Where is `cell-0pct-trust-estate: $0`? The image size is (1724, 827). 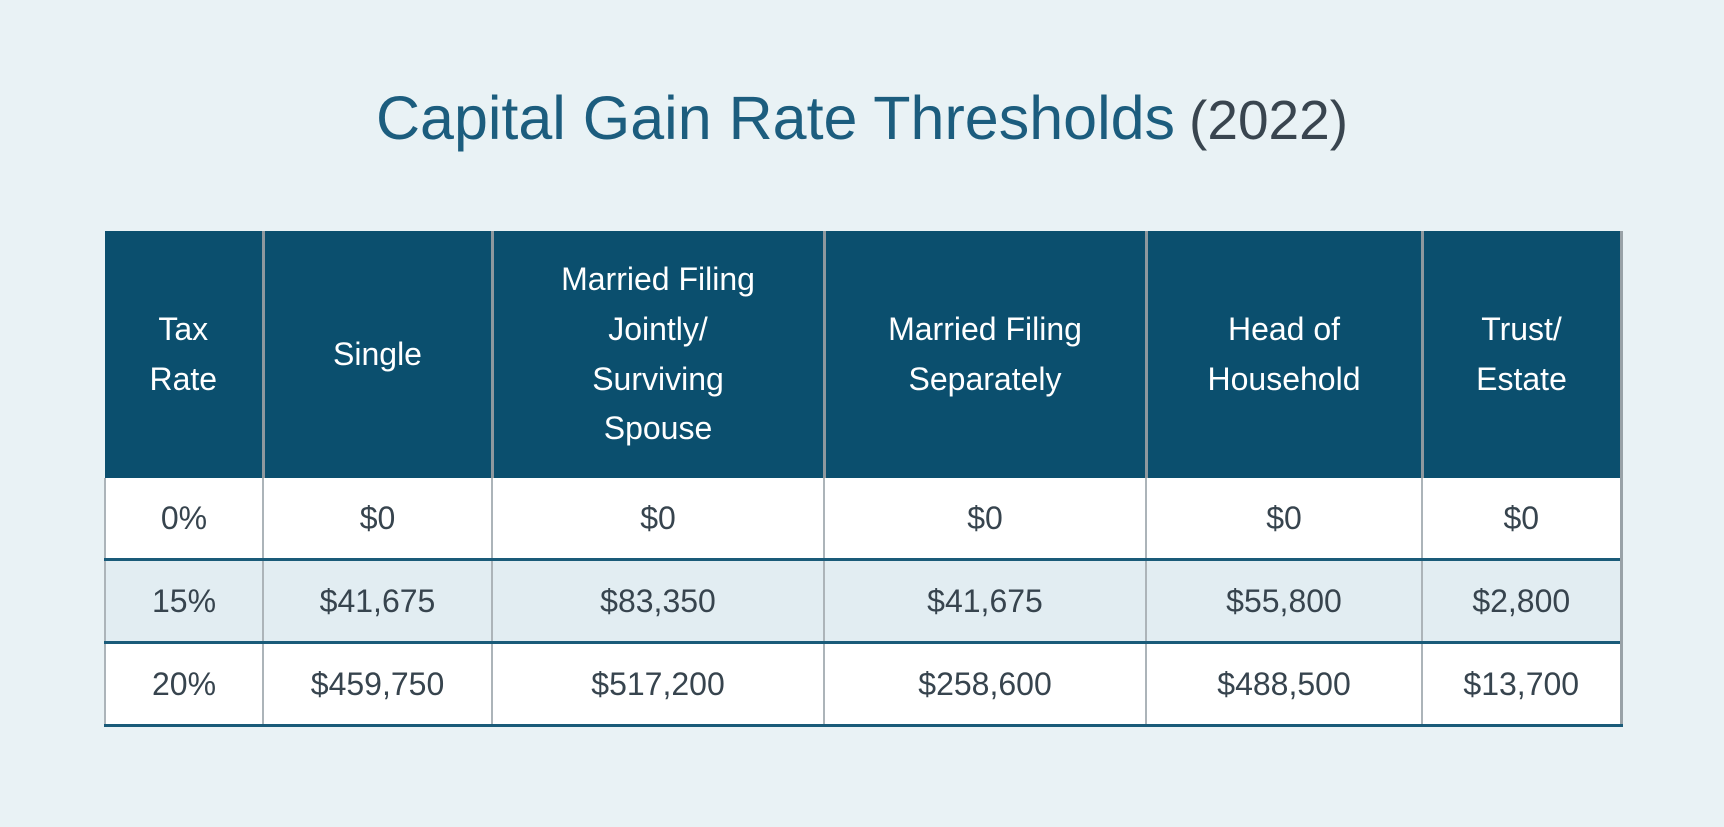
cell-0pct-trust-estate: $0 is located at coordinates (1522, 519).